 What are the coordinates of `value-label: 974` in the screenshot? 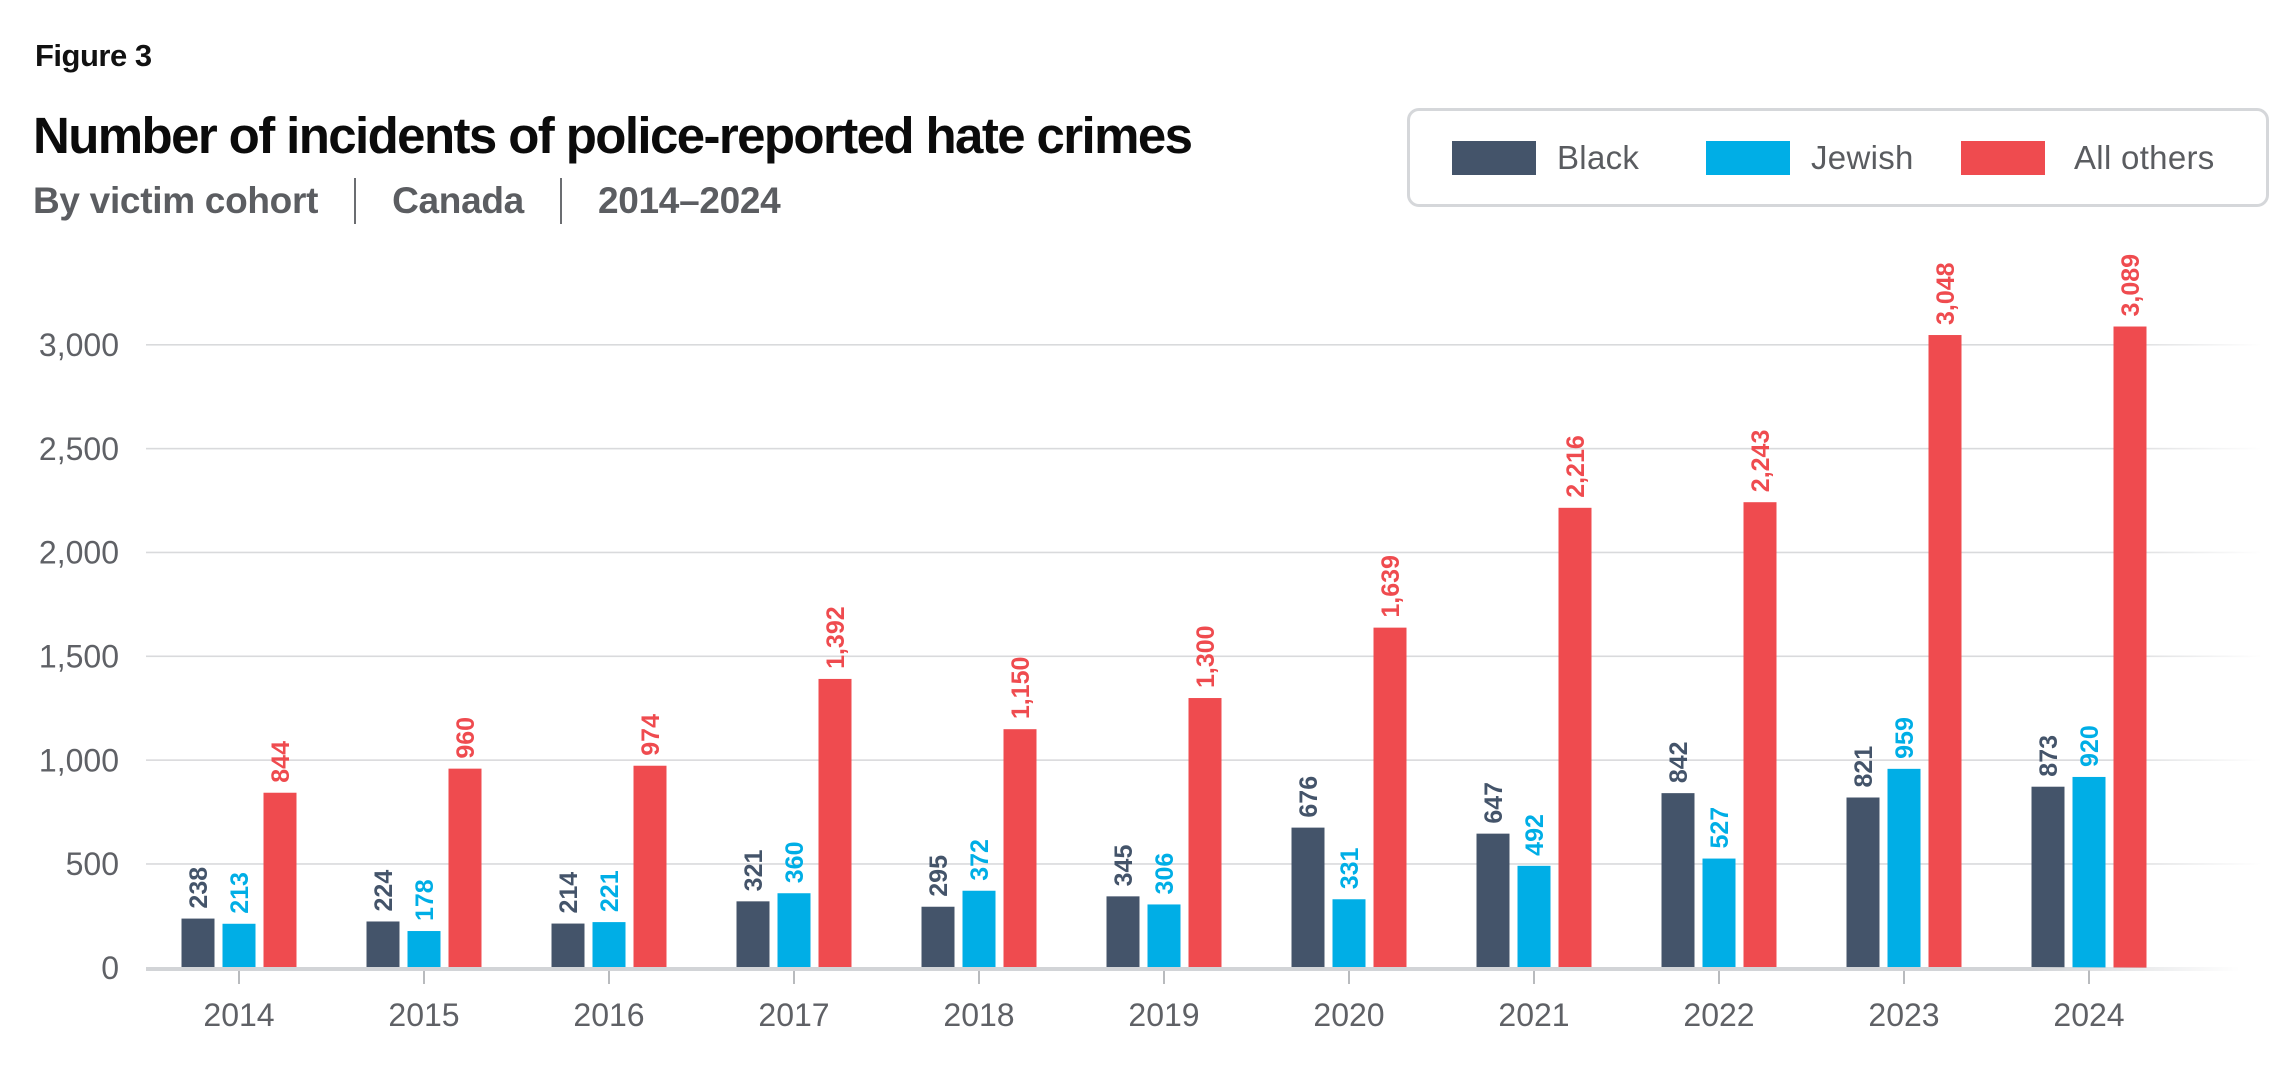 It's located at (651, 735).